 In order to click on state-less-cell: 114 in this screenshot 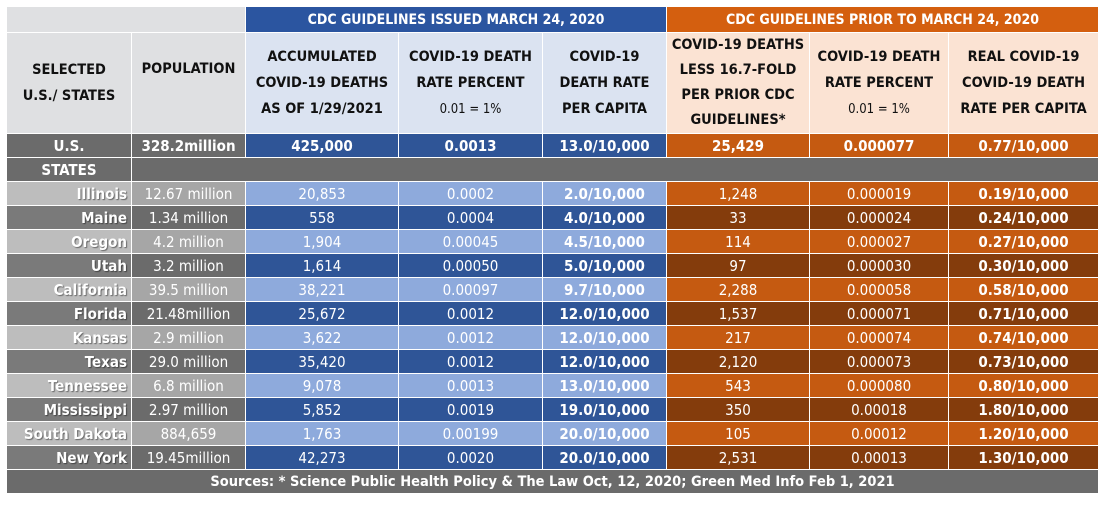, I will do `click(738, 241)`.